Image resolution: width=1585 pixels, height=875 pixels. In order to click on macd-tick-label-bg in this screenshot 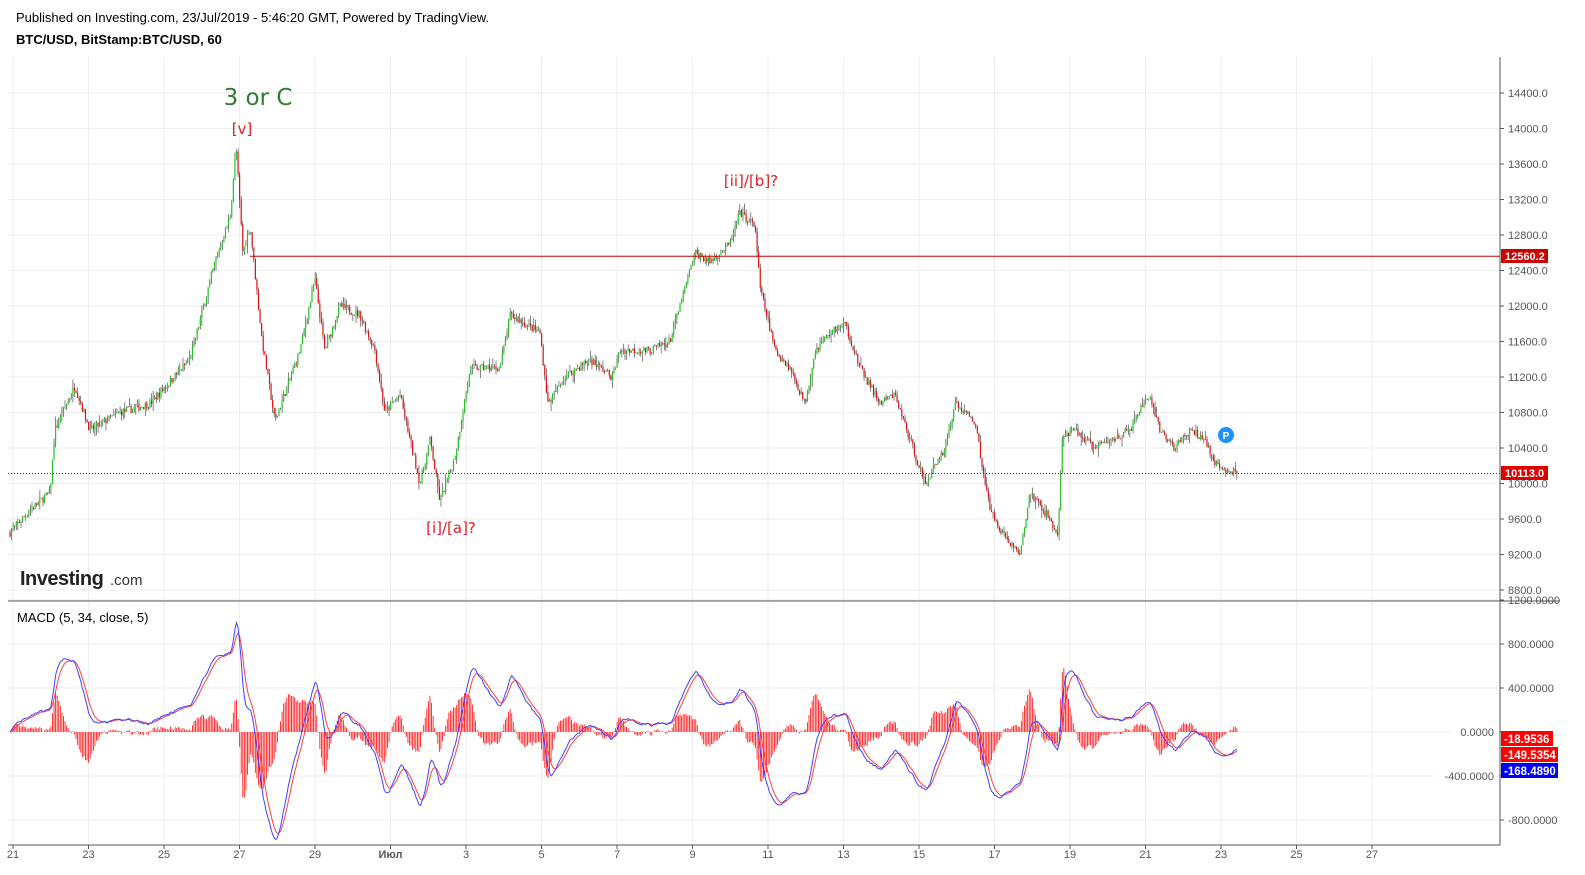, I will do `click(1465, 775)`.